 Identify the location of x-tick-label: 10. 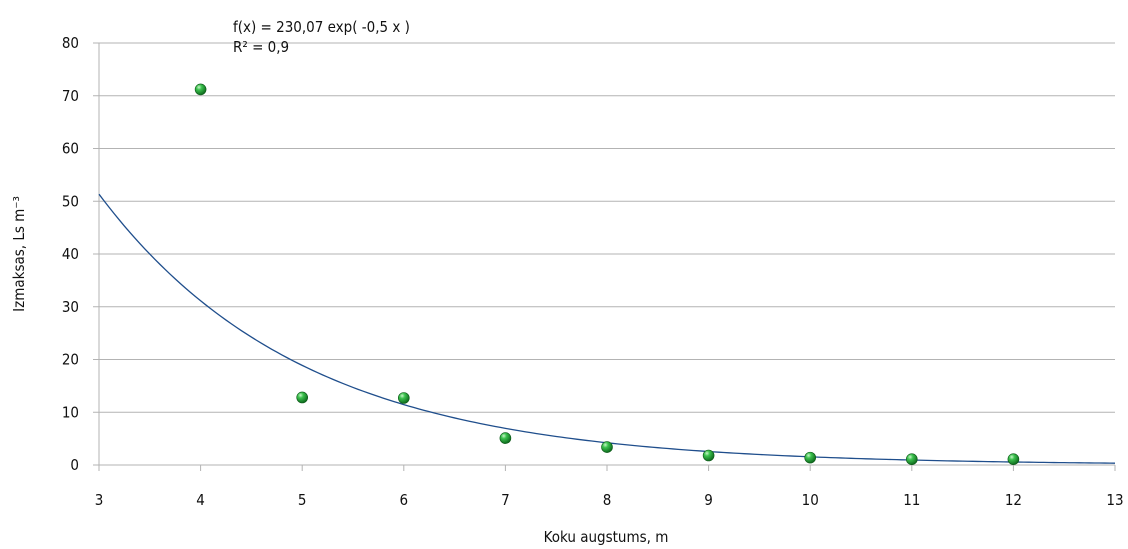
(810, 500).